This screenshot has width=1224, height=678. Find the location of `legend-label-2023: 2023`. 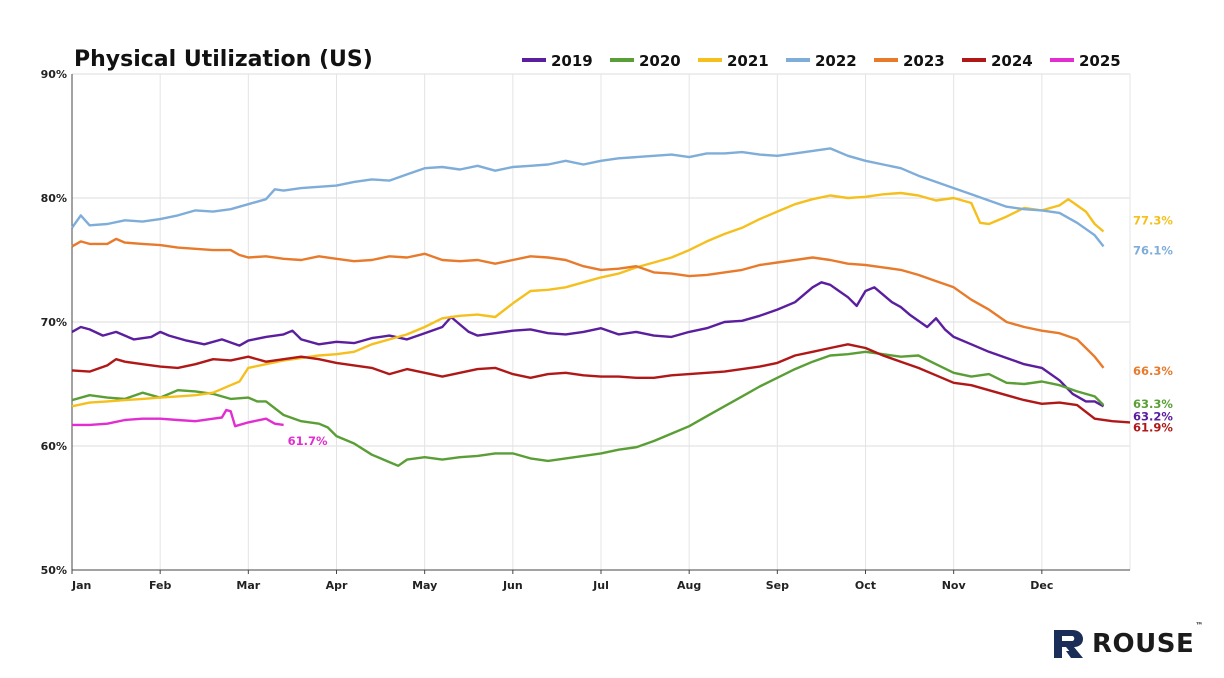

legend-label-2023: 2023 is located at coordinates (924, 61).